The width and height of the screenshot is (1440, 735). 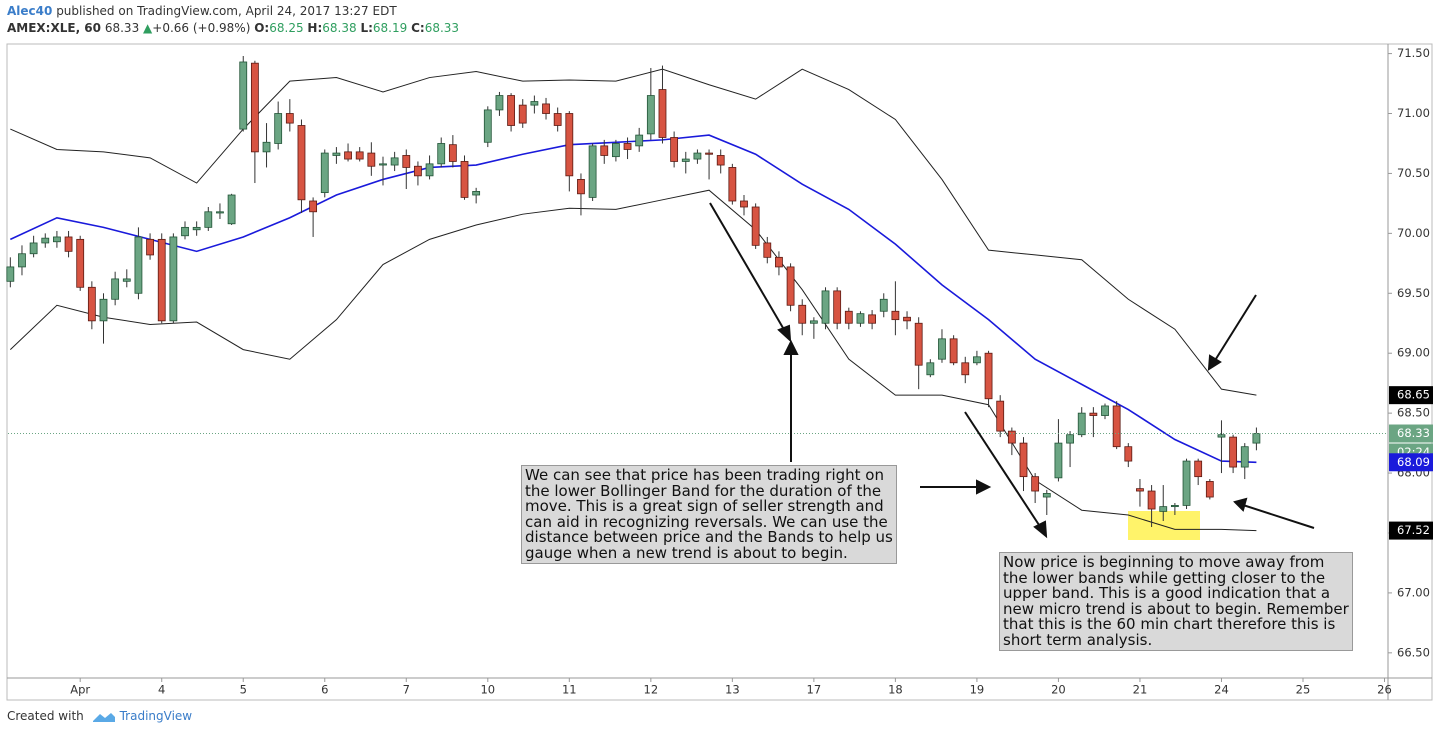 I want to click on ohlc-label: O:, so click(x=262, y=28).